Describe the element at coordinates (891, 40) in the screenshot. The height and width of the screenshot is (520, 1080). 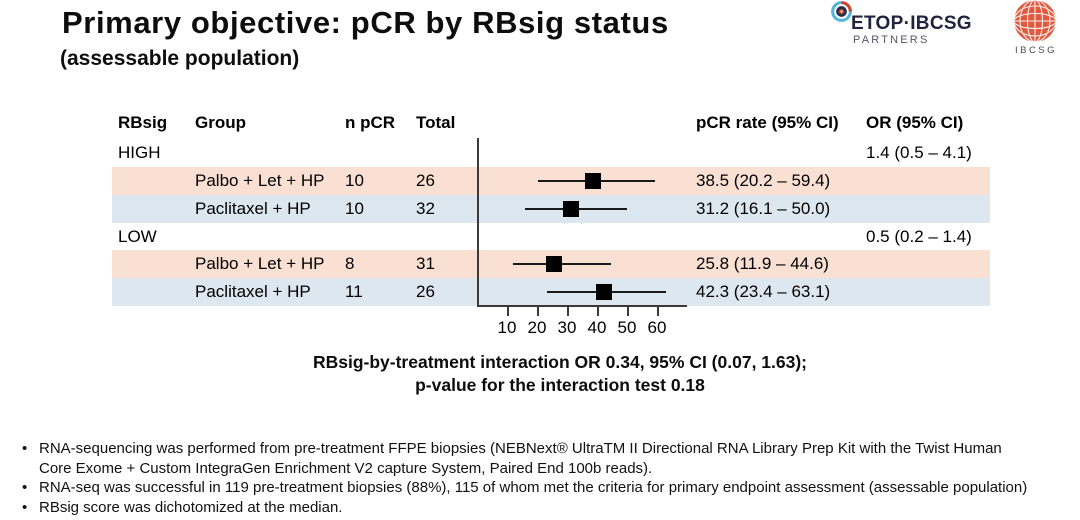
I see `etop-logo-subtext: PARTNERS` at that location.